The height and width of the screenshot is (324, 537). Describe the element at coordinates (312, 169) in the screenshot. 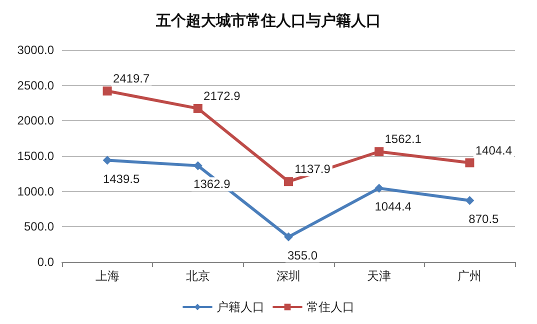

I see `data-label: 1137.9` at that location.